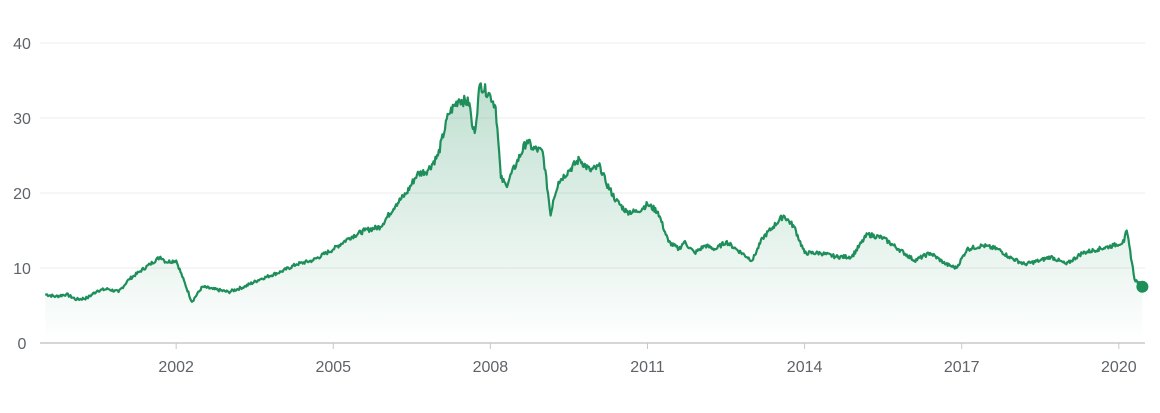  Describe the element at coordinates (22, 344) in the screenshot. I see `y-tick-label: 0` at that location.